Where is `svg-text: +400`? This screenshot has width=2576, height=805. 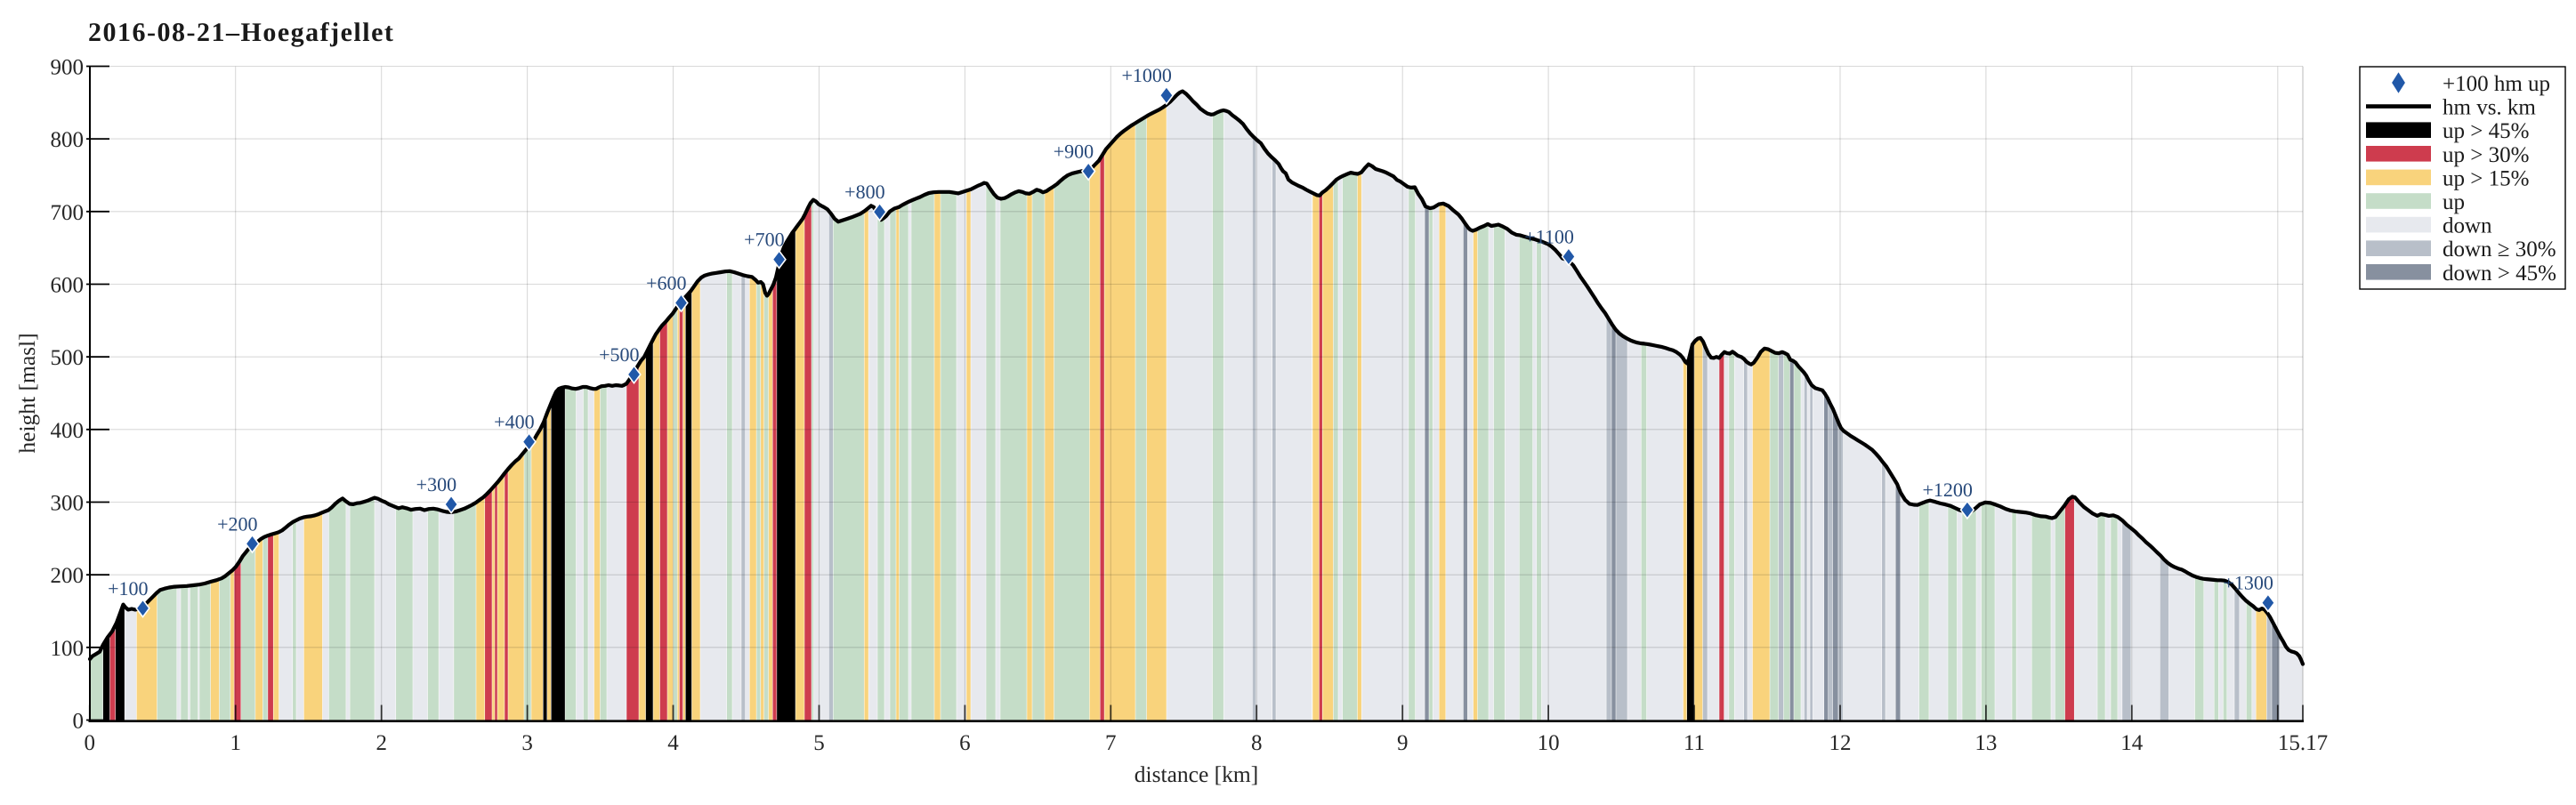 svg-text: +400 is located at coordinates (514, 422).